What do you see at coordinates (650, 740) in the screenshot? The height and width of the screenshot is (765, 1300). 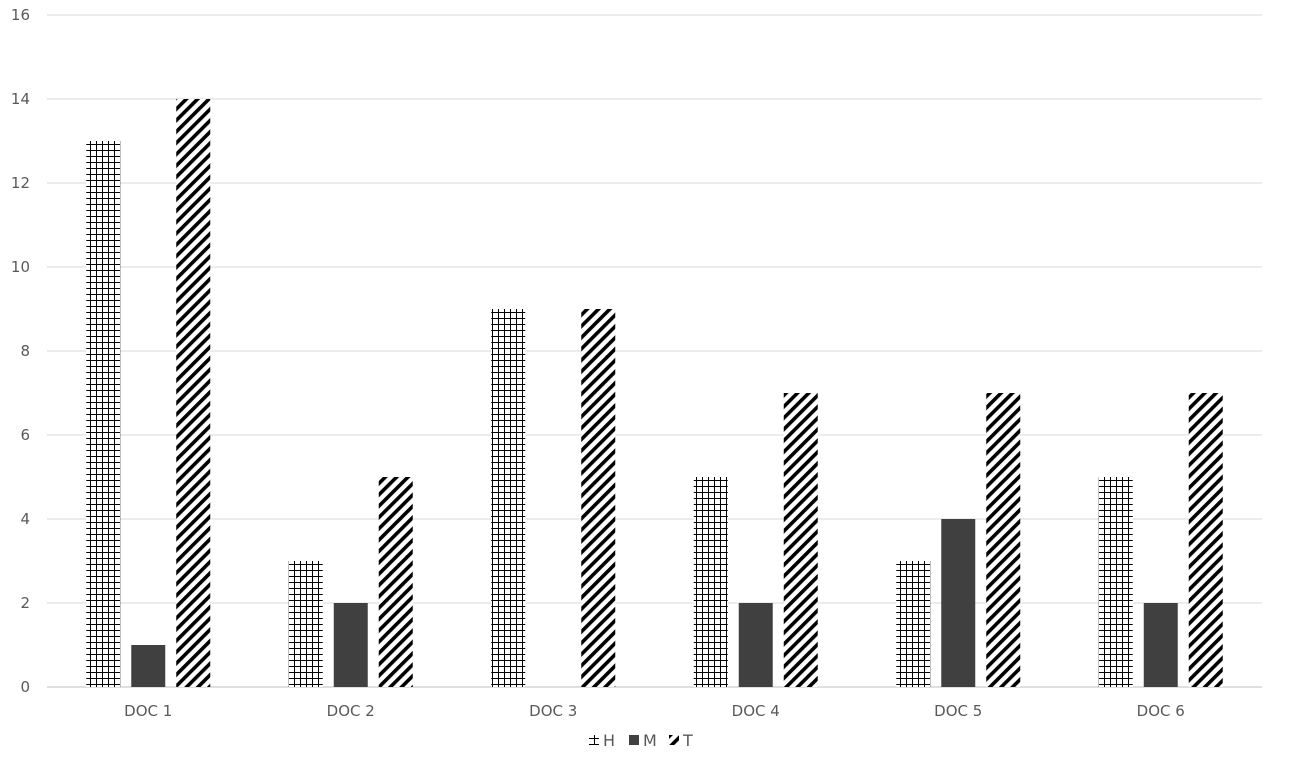 I see `legend-label: M` at bounding box center [650, 740].